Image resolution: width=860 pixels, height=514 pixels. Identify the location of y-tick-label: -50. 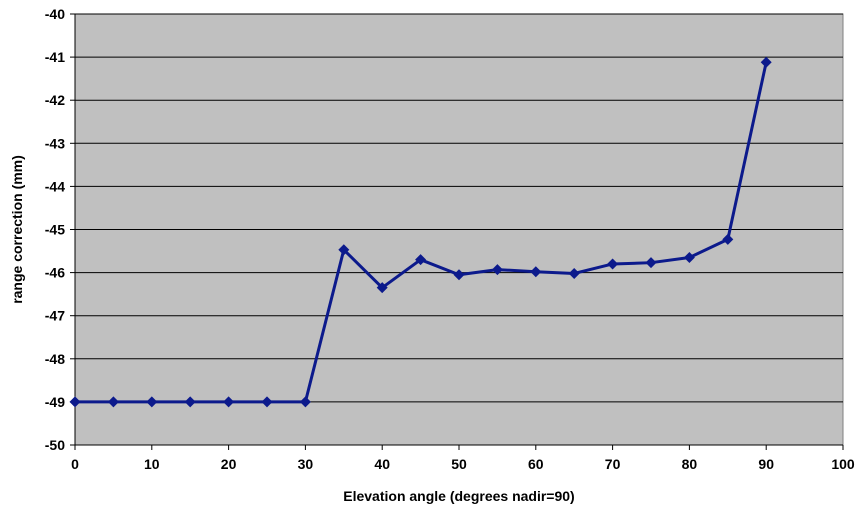
(55, 445).